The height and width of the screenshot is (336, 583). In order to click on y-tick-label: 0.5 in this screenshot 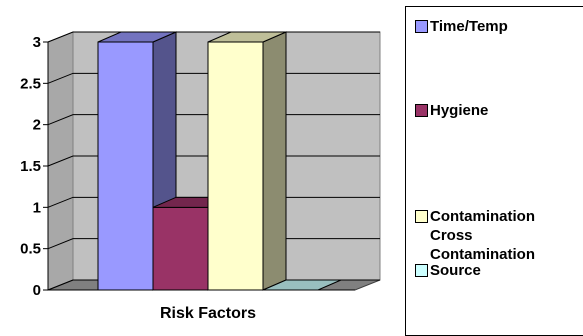, I will do `click(30, 249)`.